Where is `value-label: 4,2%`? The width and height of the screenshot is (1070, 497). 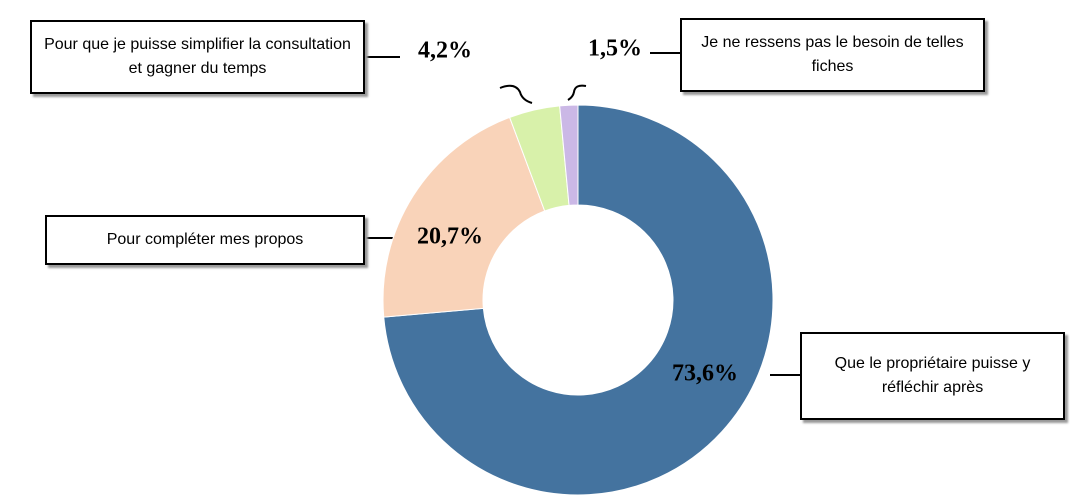
value-label: 4,2% is located at coordinates (445, 51).